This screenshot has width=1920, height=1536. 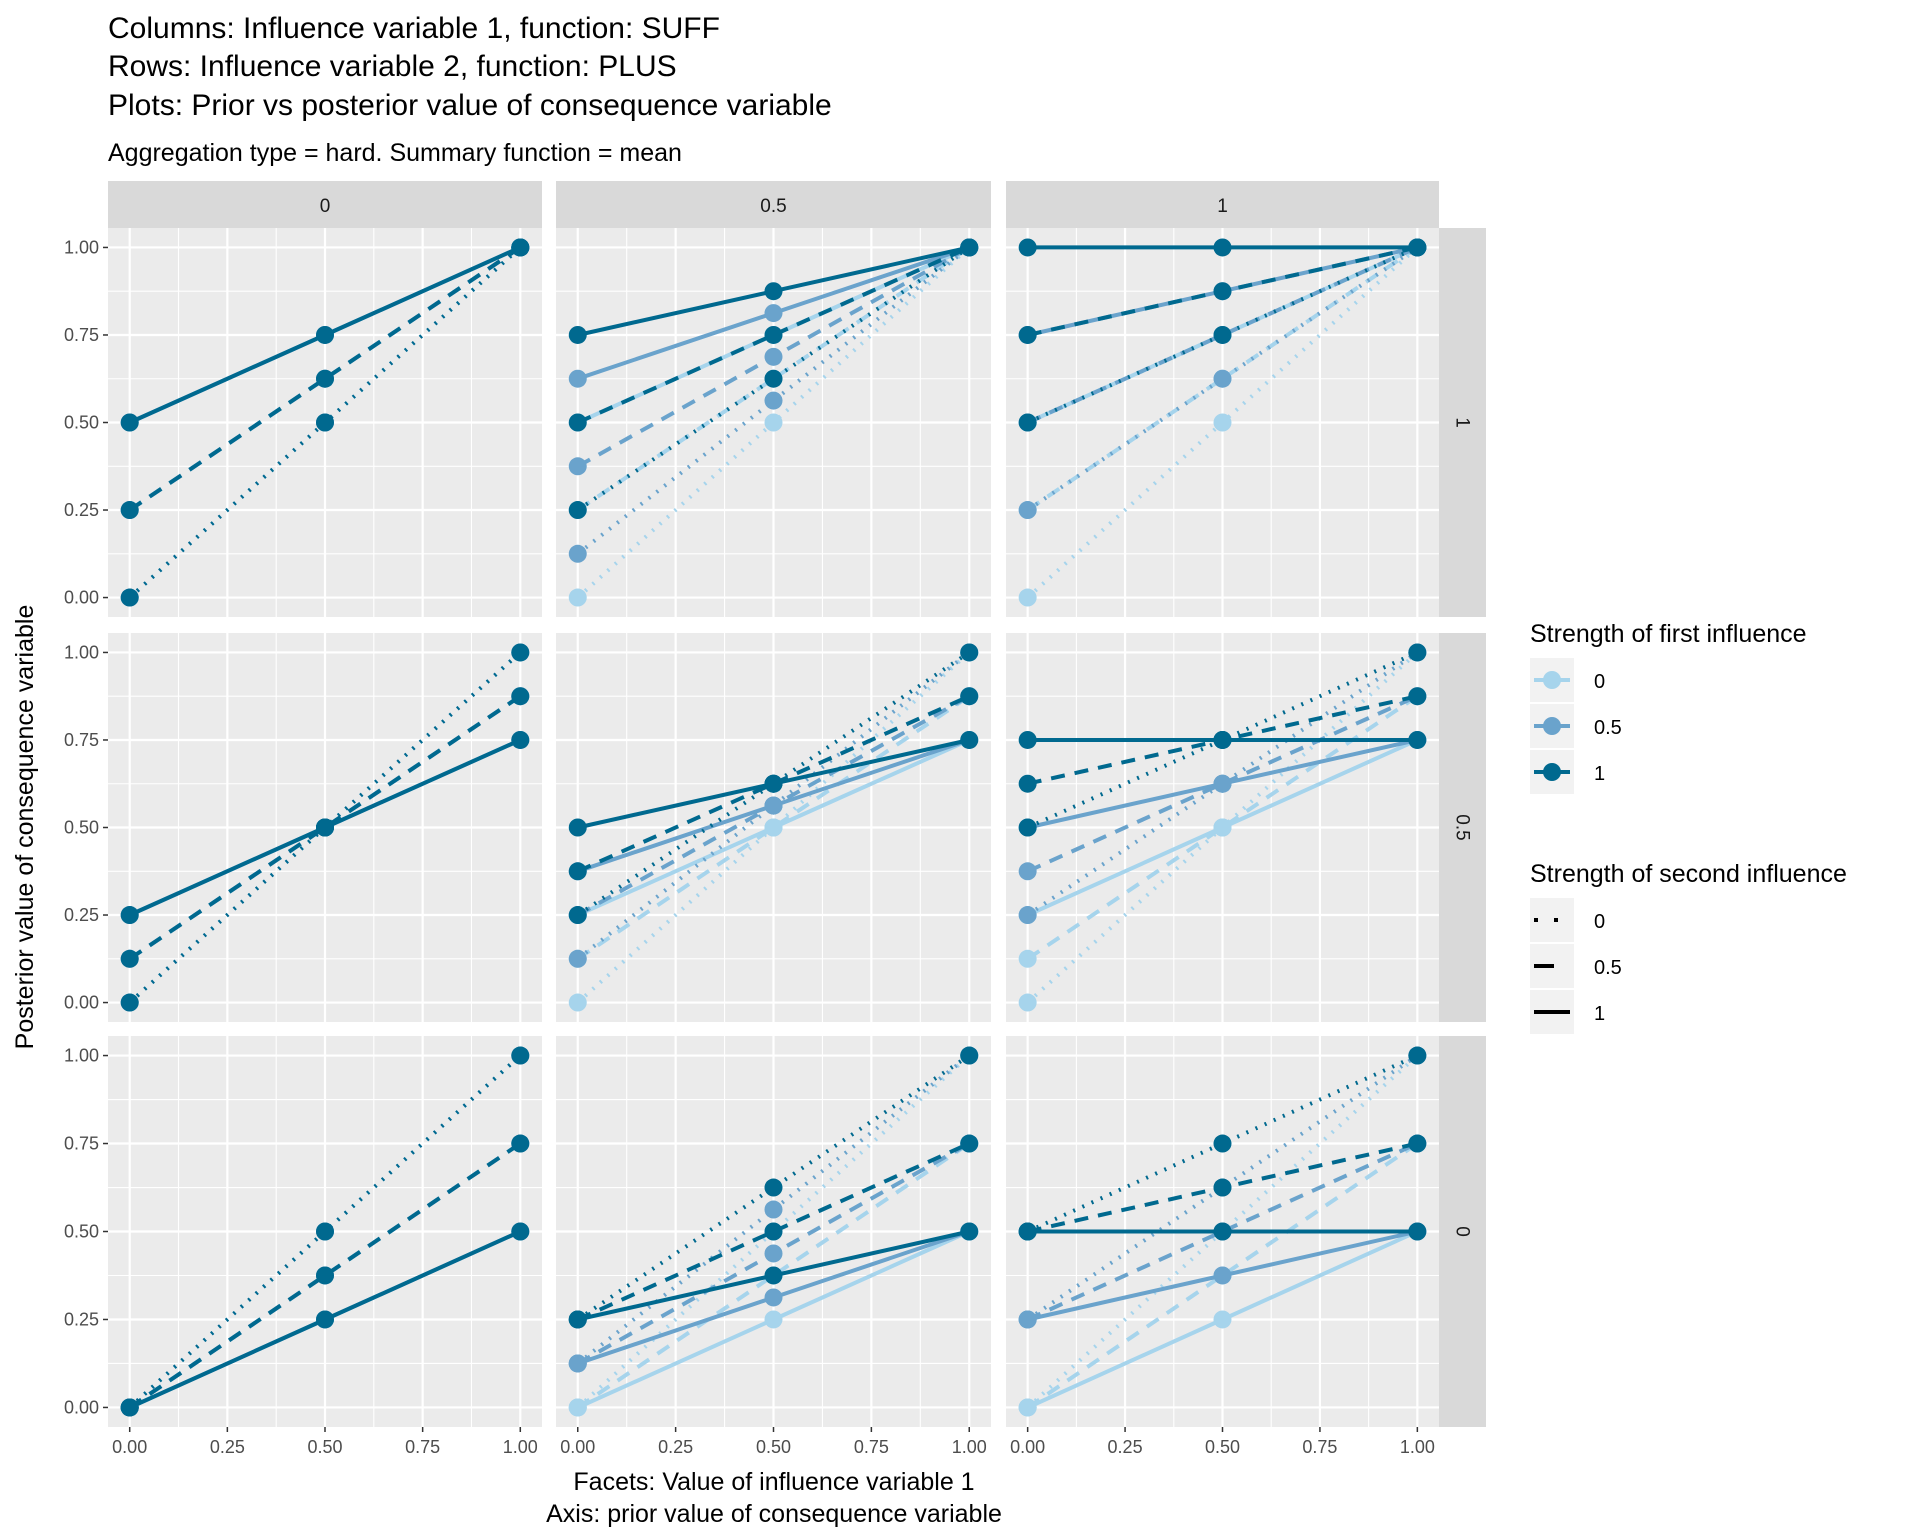 I want to click on legend-linetype-label: 0.5, so click(x=1608, y=968).